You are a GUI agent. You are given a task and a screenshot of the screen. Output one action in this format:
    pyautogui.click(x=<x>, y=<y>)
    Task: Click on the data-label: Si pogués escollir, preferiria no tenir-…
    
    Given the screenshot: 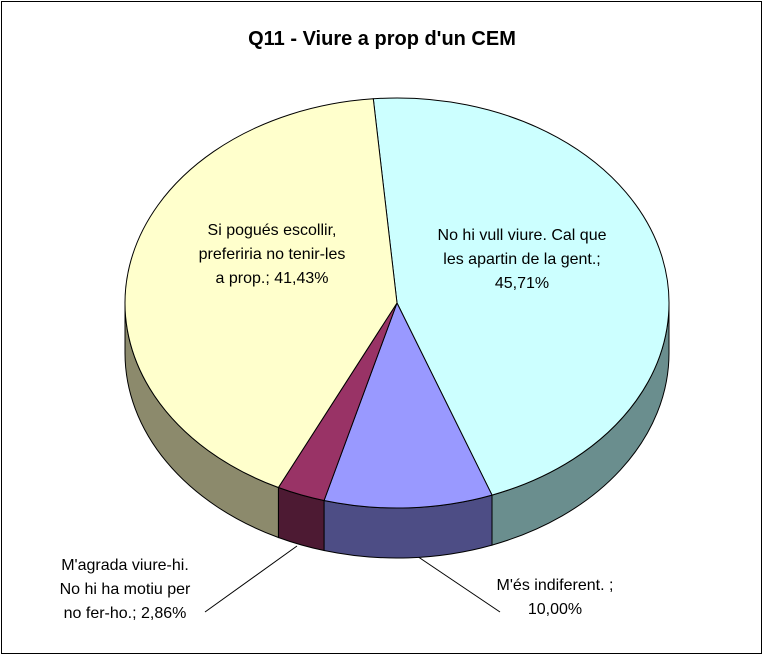 What is the action you would take?
    pyautogui.click(x=272, y=254)
    